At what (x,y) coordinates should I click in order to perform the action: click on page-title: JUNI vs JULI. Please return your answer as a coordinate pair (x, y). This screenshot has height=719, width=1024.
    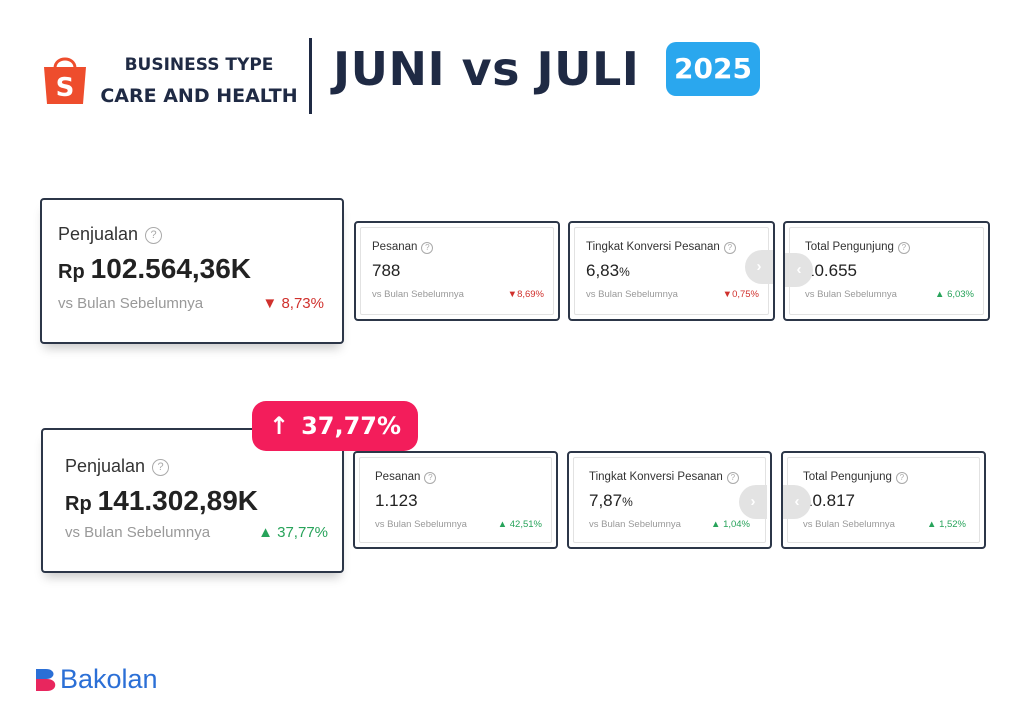
    Looking at the image, I should click on (486, 69).